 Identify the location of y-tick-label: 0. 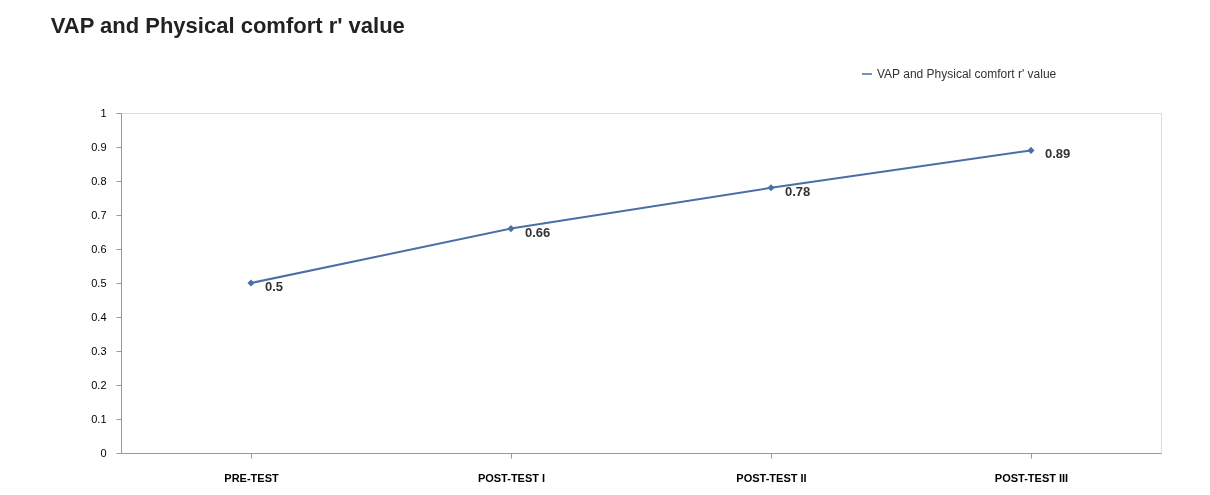
(103, 452).